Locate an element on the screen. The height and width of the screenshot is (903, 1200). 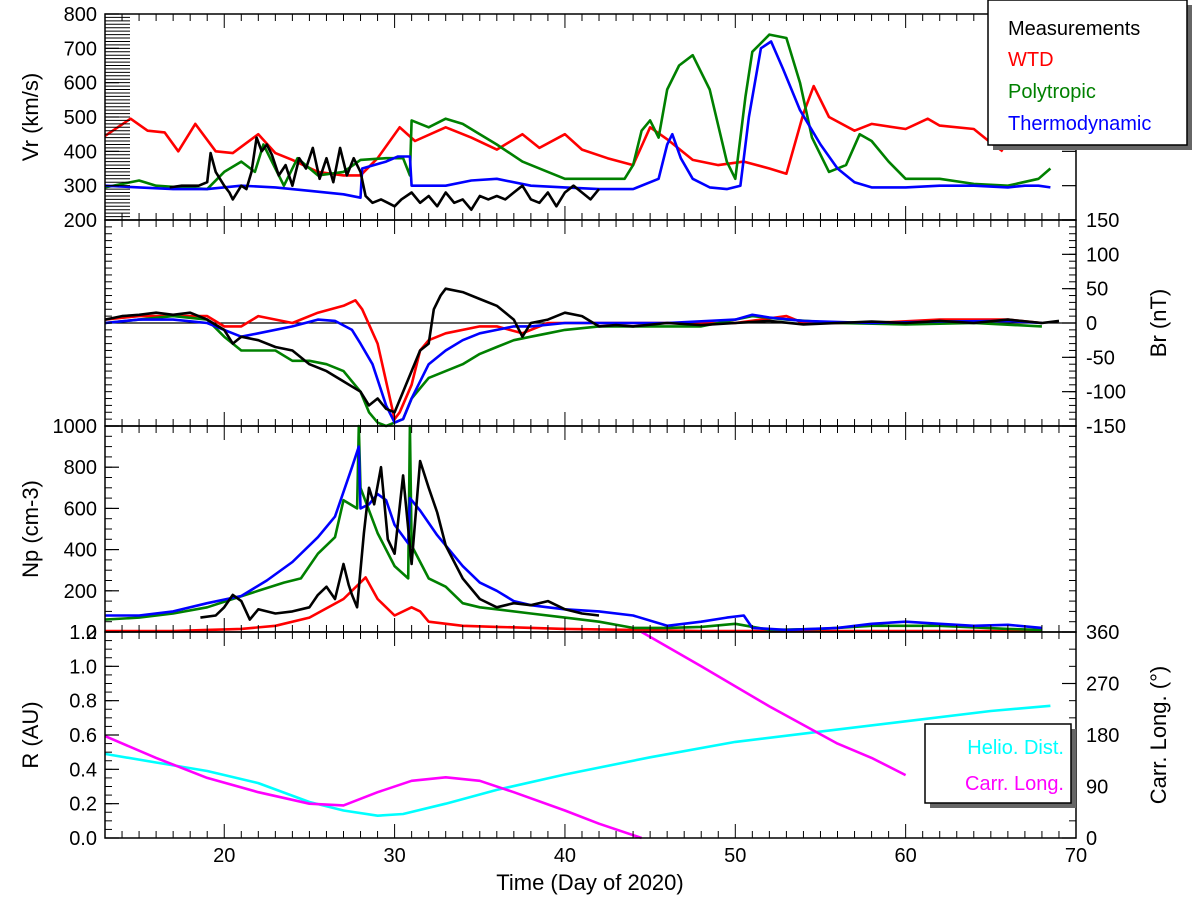
speed-series-measurements is located at coordinates (385, 173).